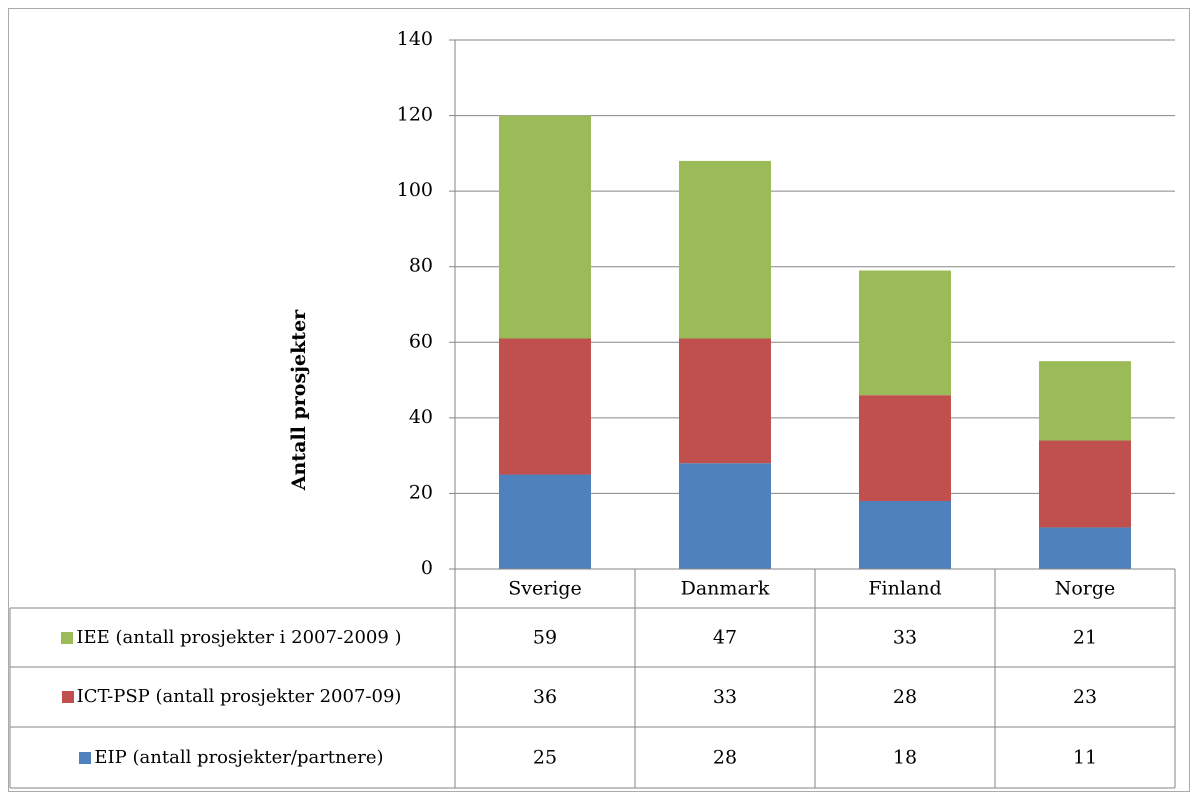  I want to click on y-tick-label: 100, so click(415, 190).